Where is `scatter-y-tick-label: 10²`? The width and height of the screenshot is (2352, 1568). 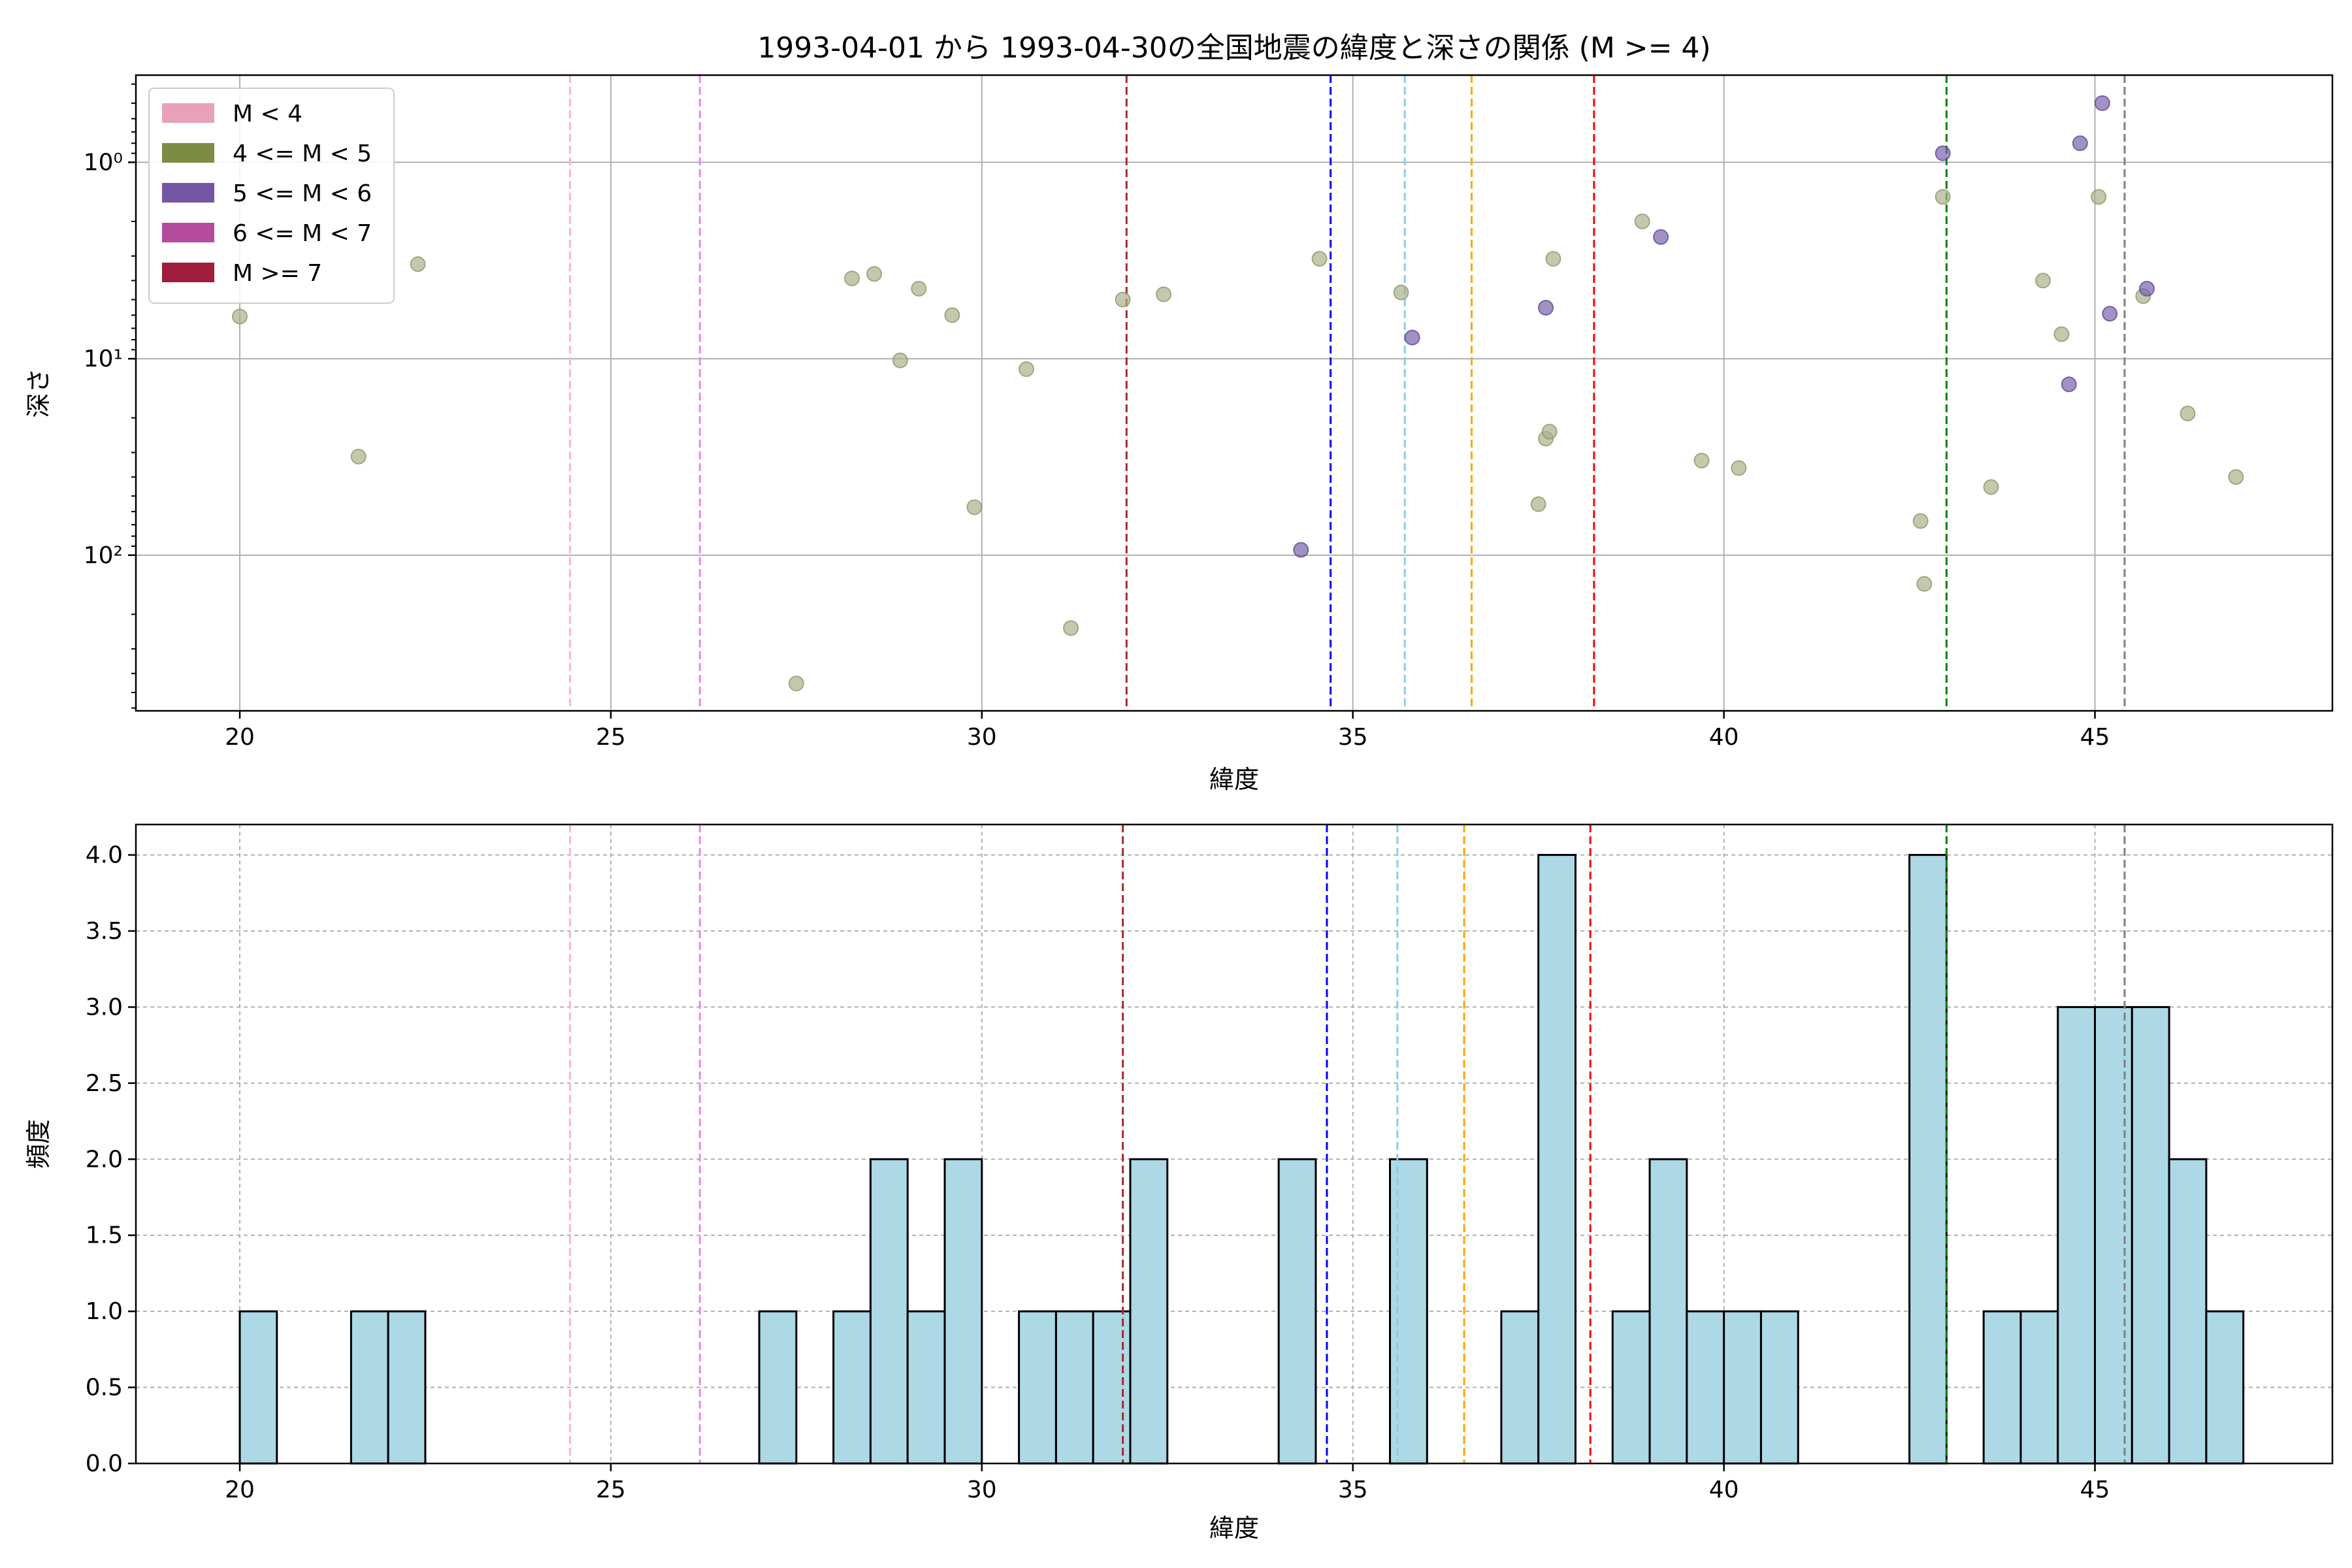
scatter-y-tick-label: 10² is located at coordinates (103, 555).